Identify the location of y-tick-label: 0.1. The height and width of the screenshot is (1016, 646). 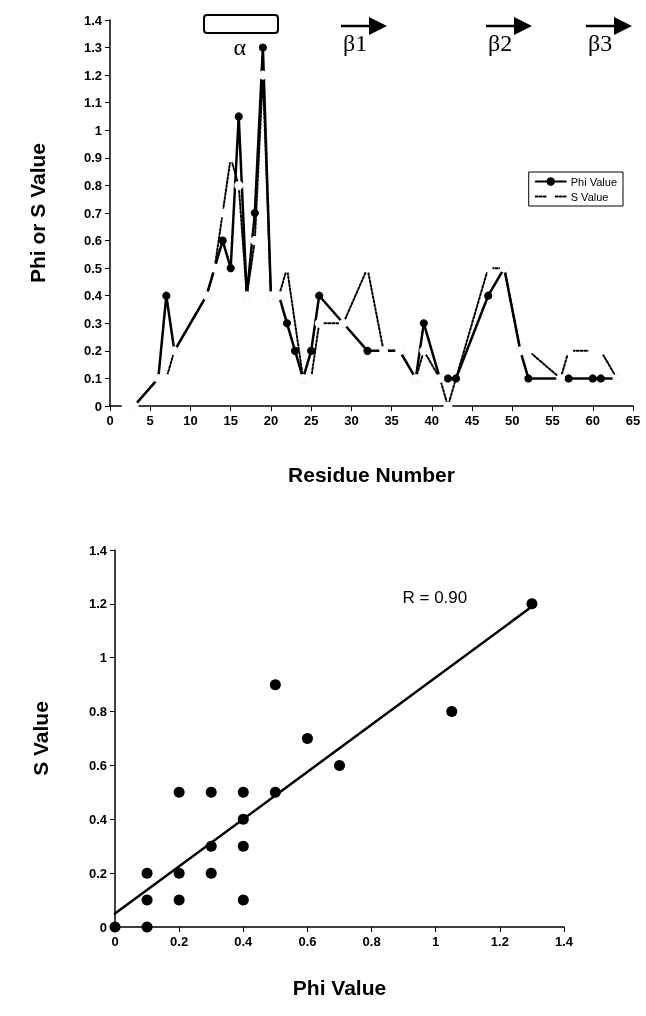
(92, 378).